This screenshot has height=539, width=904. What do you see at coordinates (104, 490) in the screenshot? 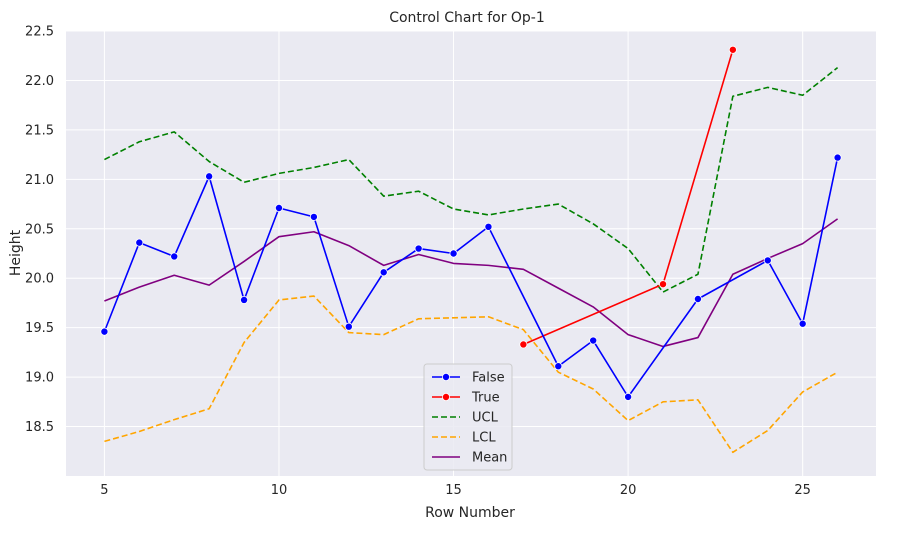
I see `x-tick-label: 5` at bounding box center [104, 490].